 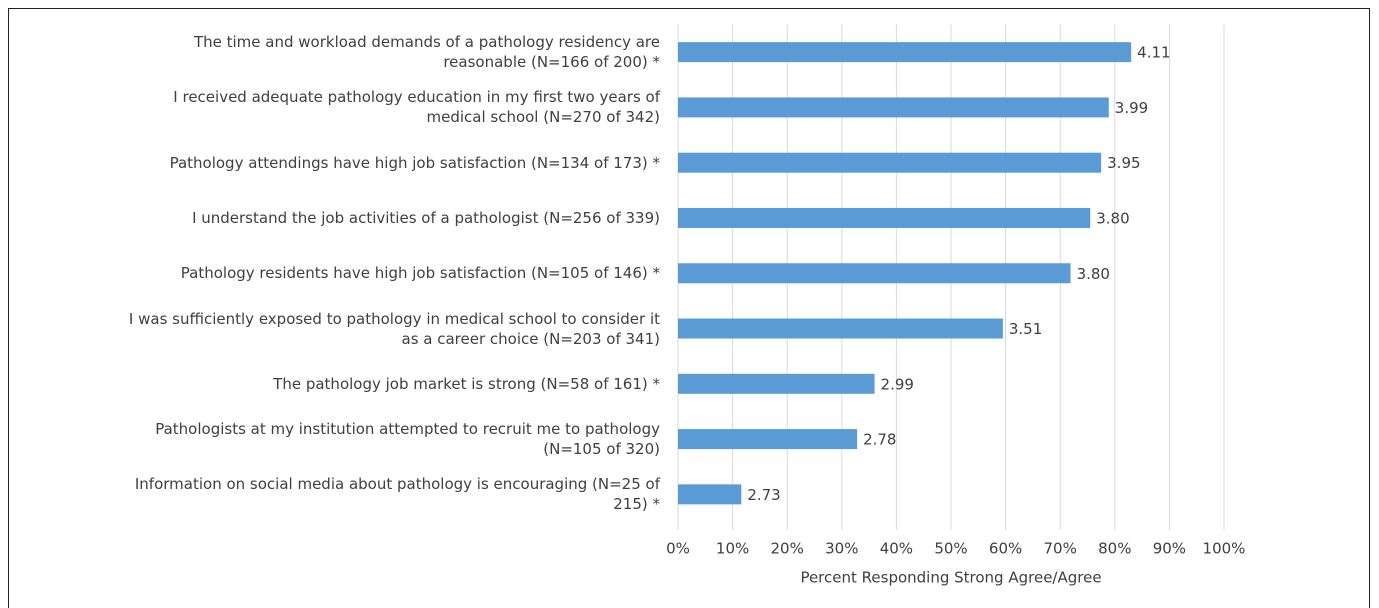 What do you see at coordinates (896, 549) in the screenshot?
I see `x-tick-label: 40%` at bounding box center [896, 549].